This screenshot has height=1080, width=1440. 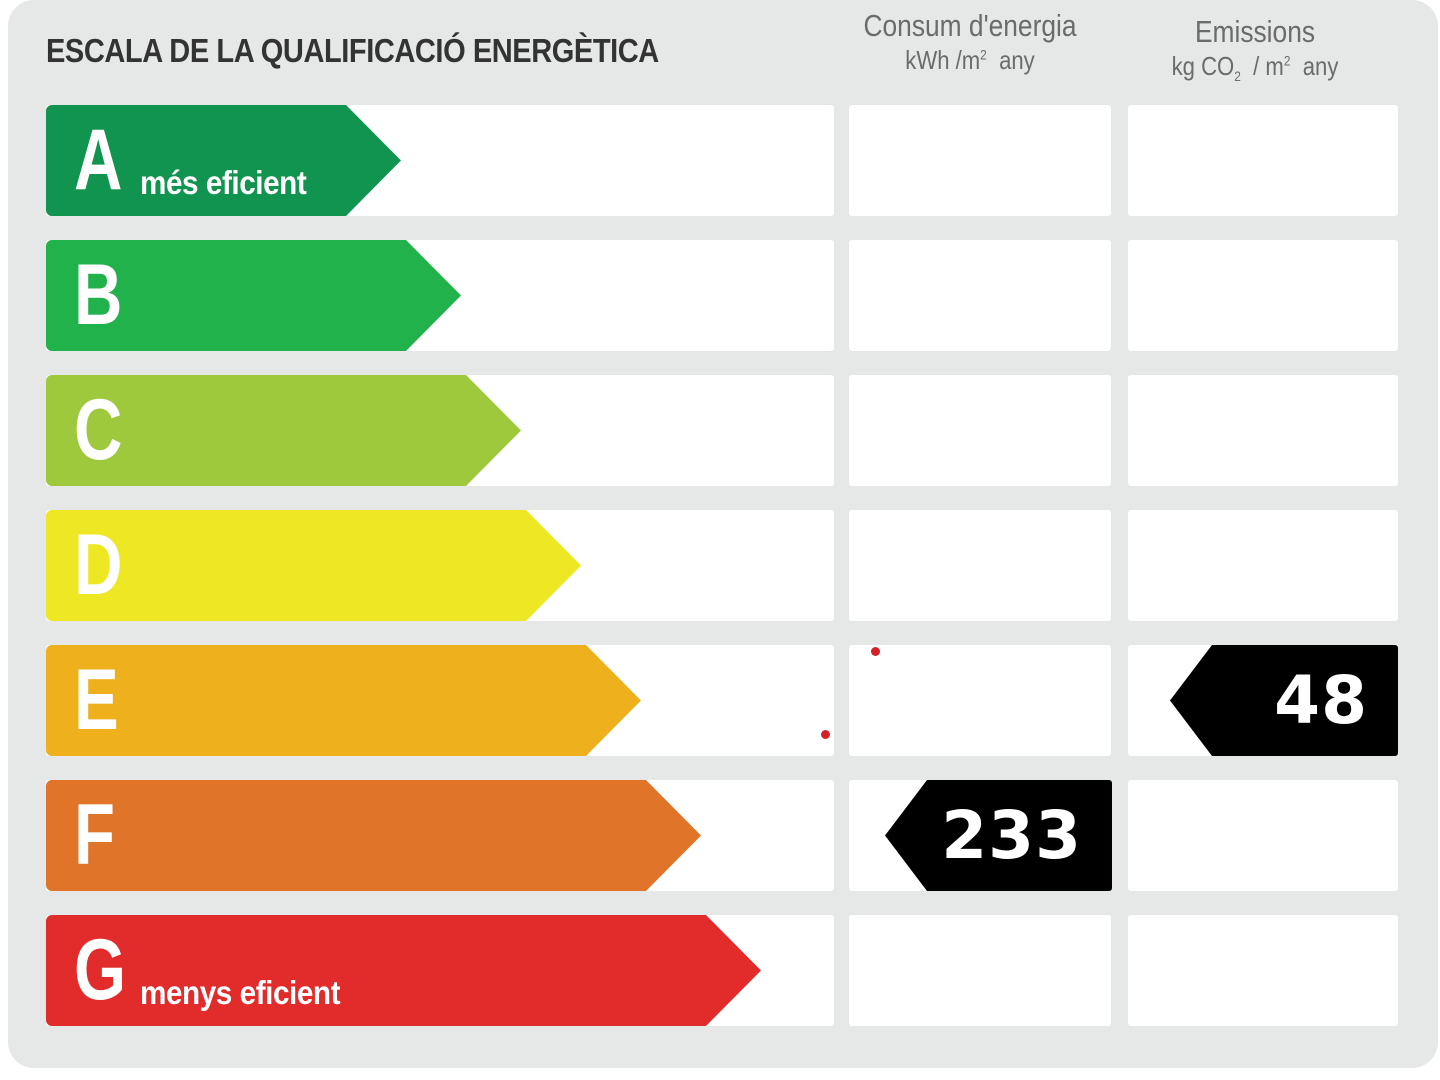 I want to click on rating-letter: D, so click(x=98, y=565).